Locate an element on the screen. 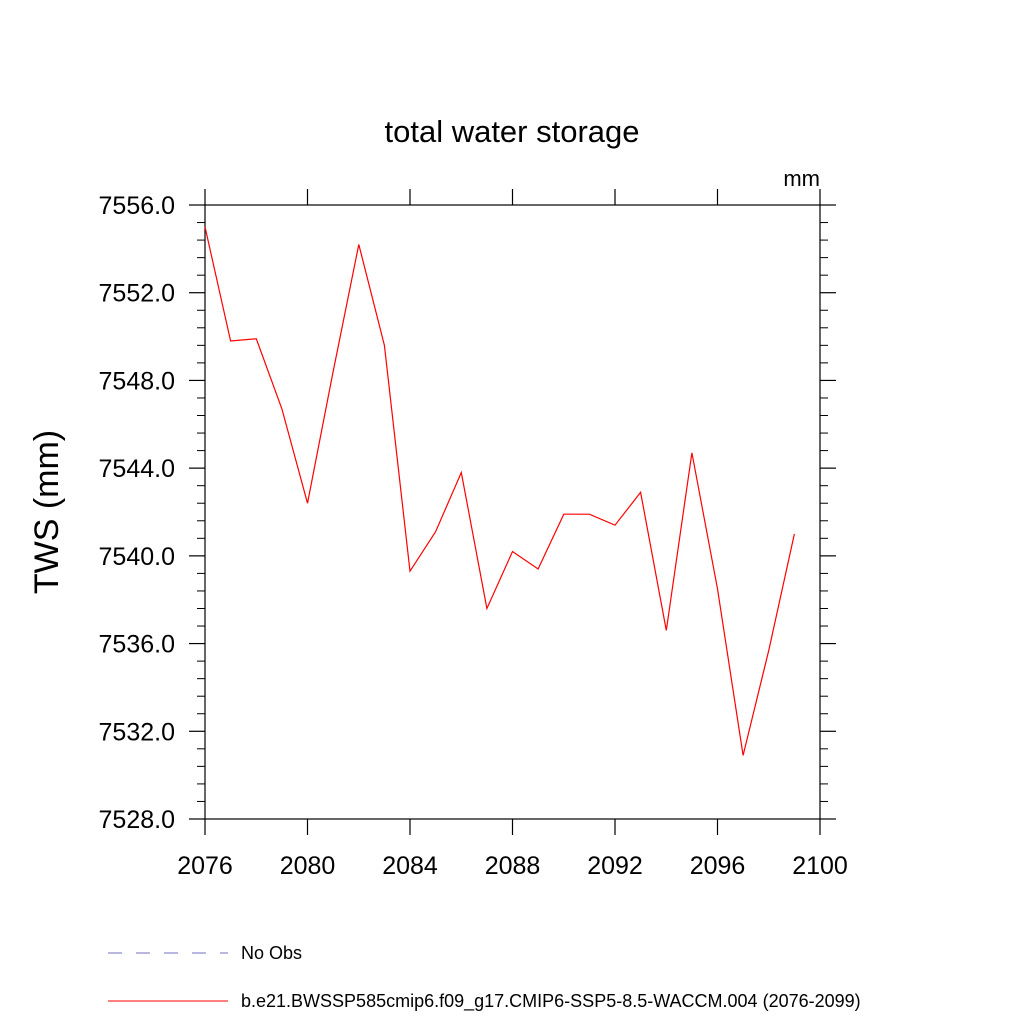 The height and width of the screenshot is (1024, 1024). y-tick-label: 7544.0 is located at coordinates (137, 469).